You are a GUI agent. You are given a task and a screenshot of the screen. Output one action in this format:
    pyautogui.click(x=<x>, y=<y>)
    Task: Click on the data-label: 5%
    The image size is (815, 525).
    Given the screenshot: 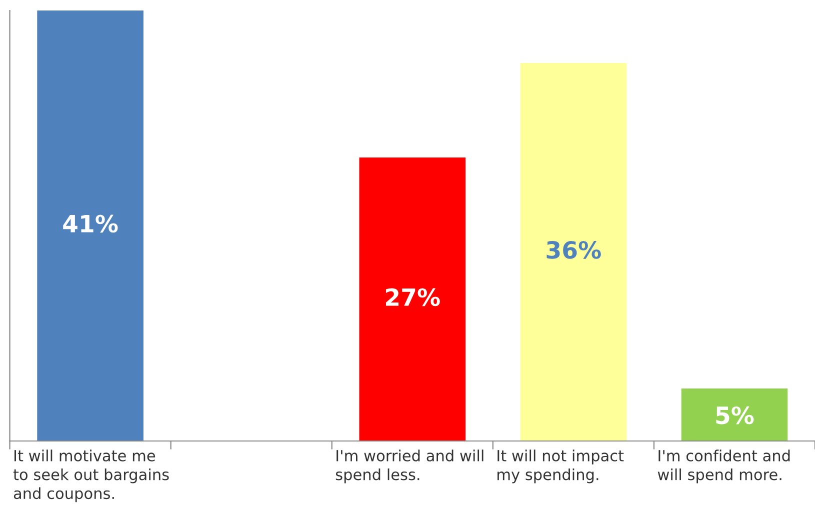 What is the action you would take?
    pyautogui.click(x=735, y=415)
    